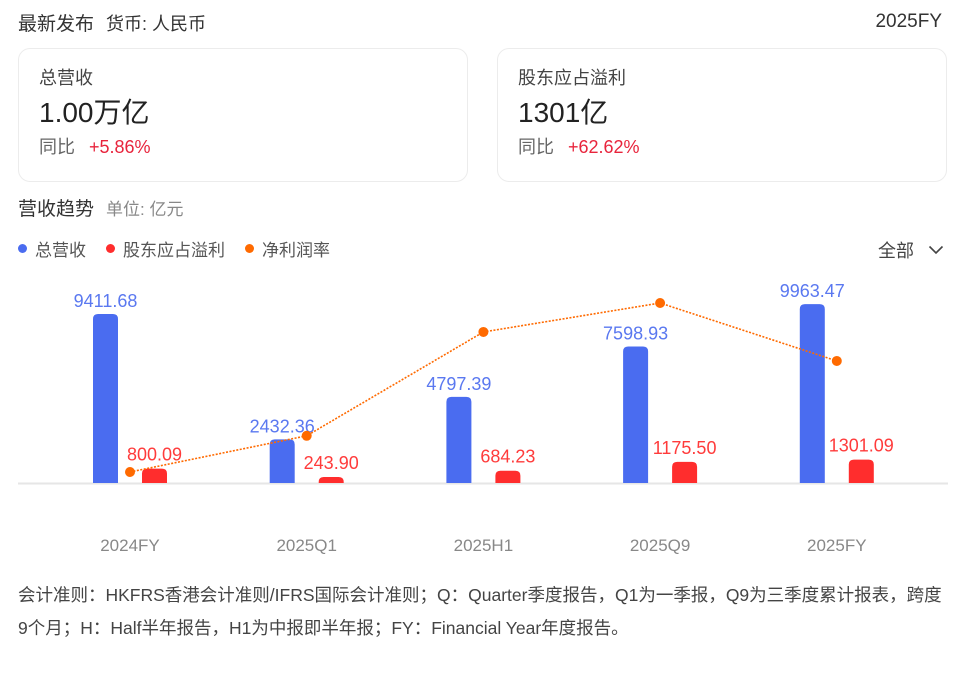  I want to click on section-header: 营收趋势 单位: 亿元, so click(100, 207).